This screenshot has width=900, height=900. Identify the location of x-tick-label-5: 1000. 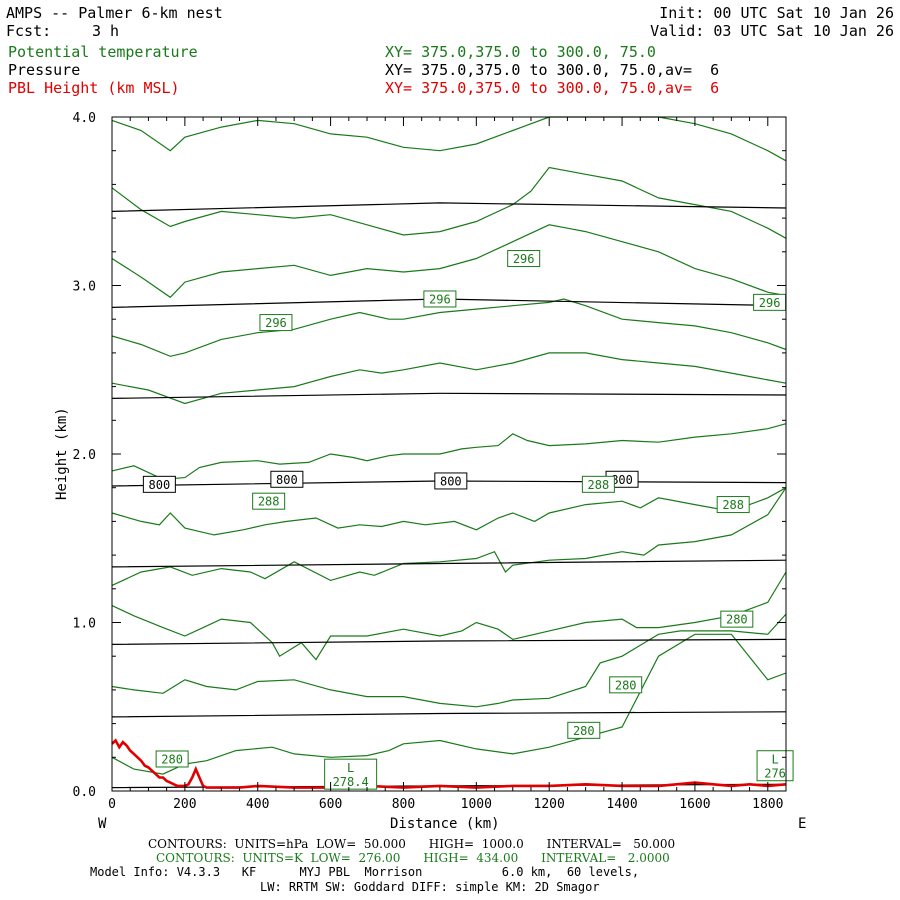
(476, 804).